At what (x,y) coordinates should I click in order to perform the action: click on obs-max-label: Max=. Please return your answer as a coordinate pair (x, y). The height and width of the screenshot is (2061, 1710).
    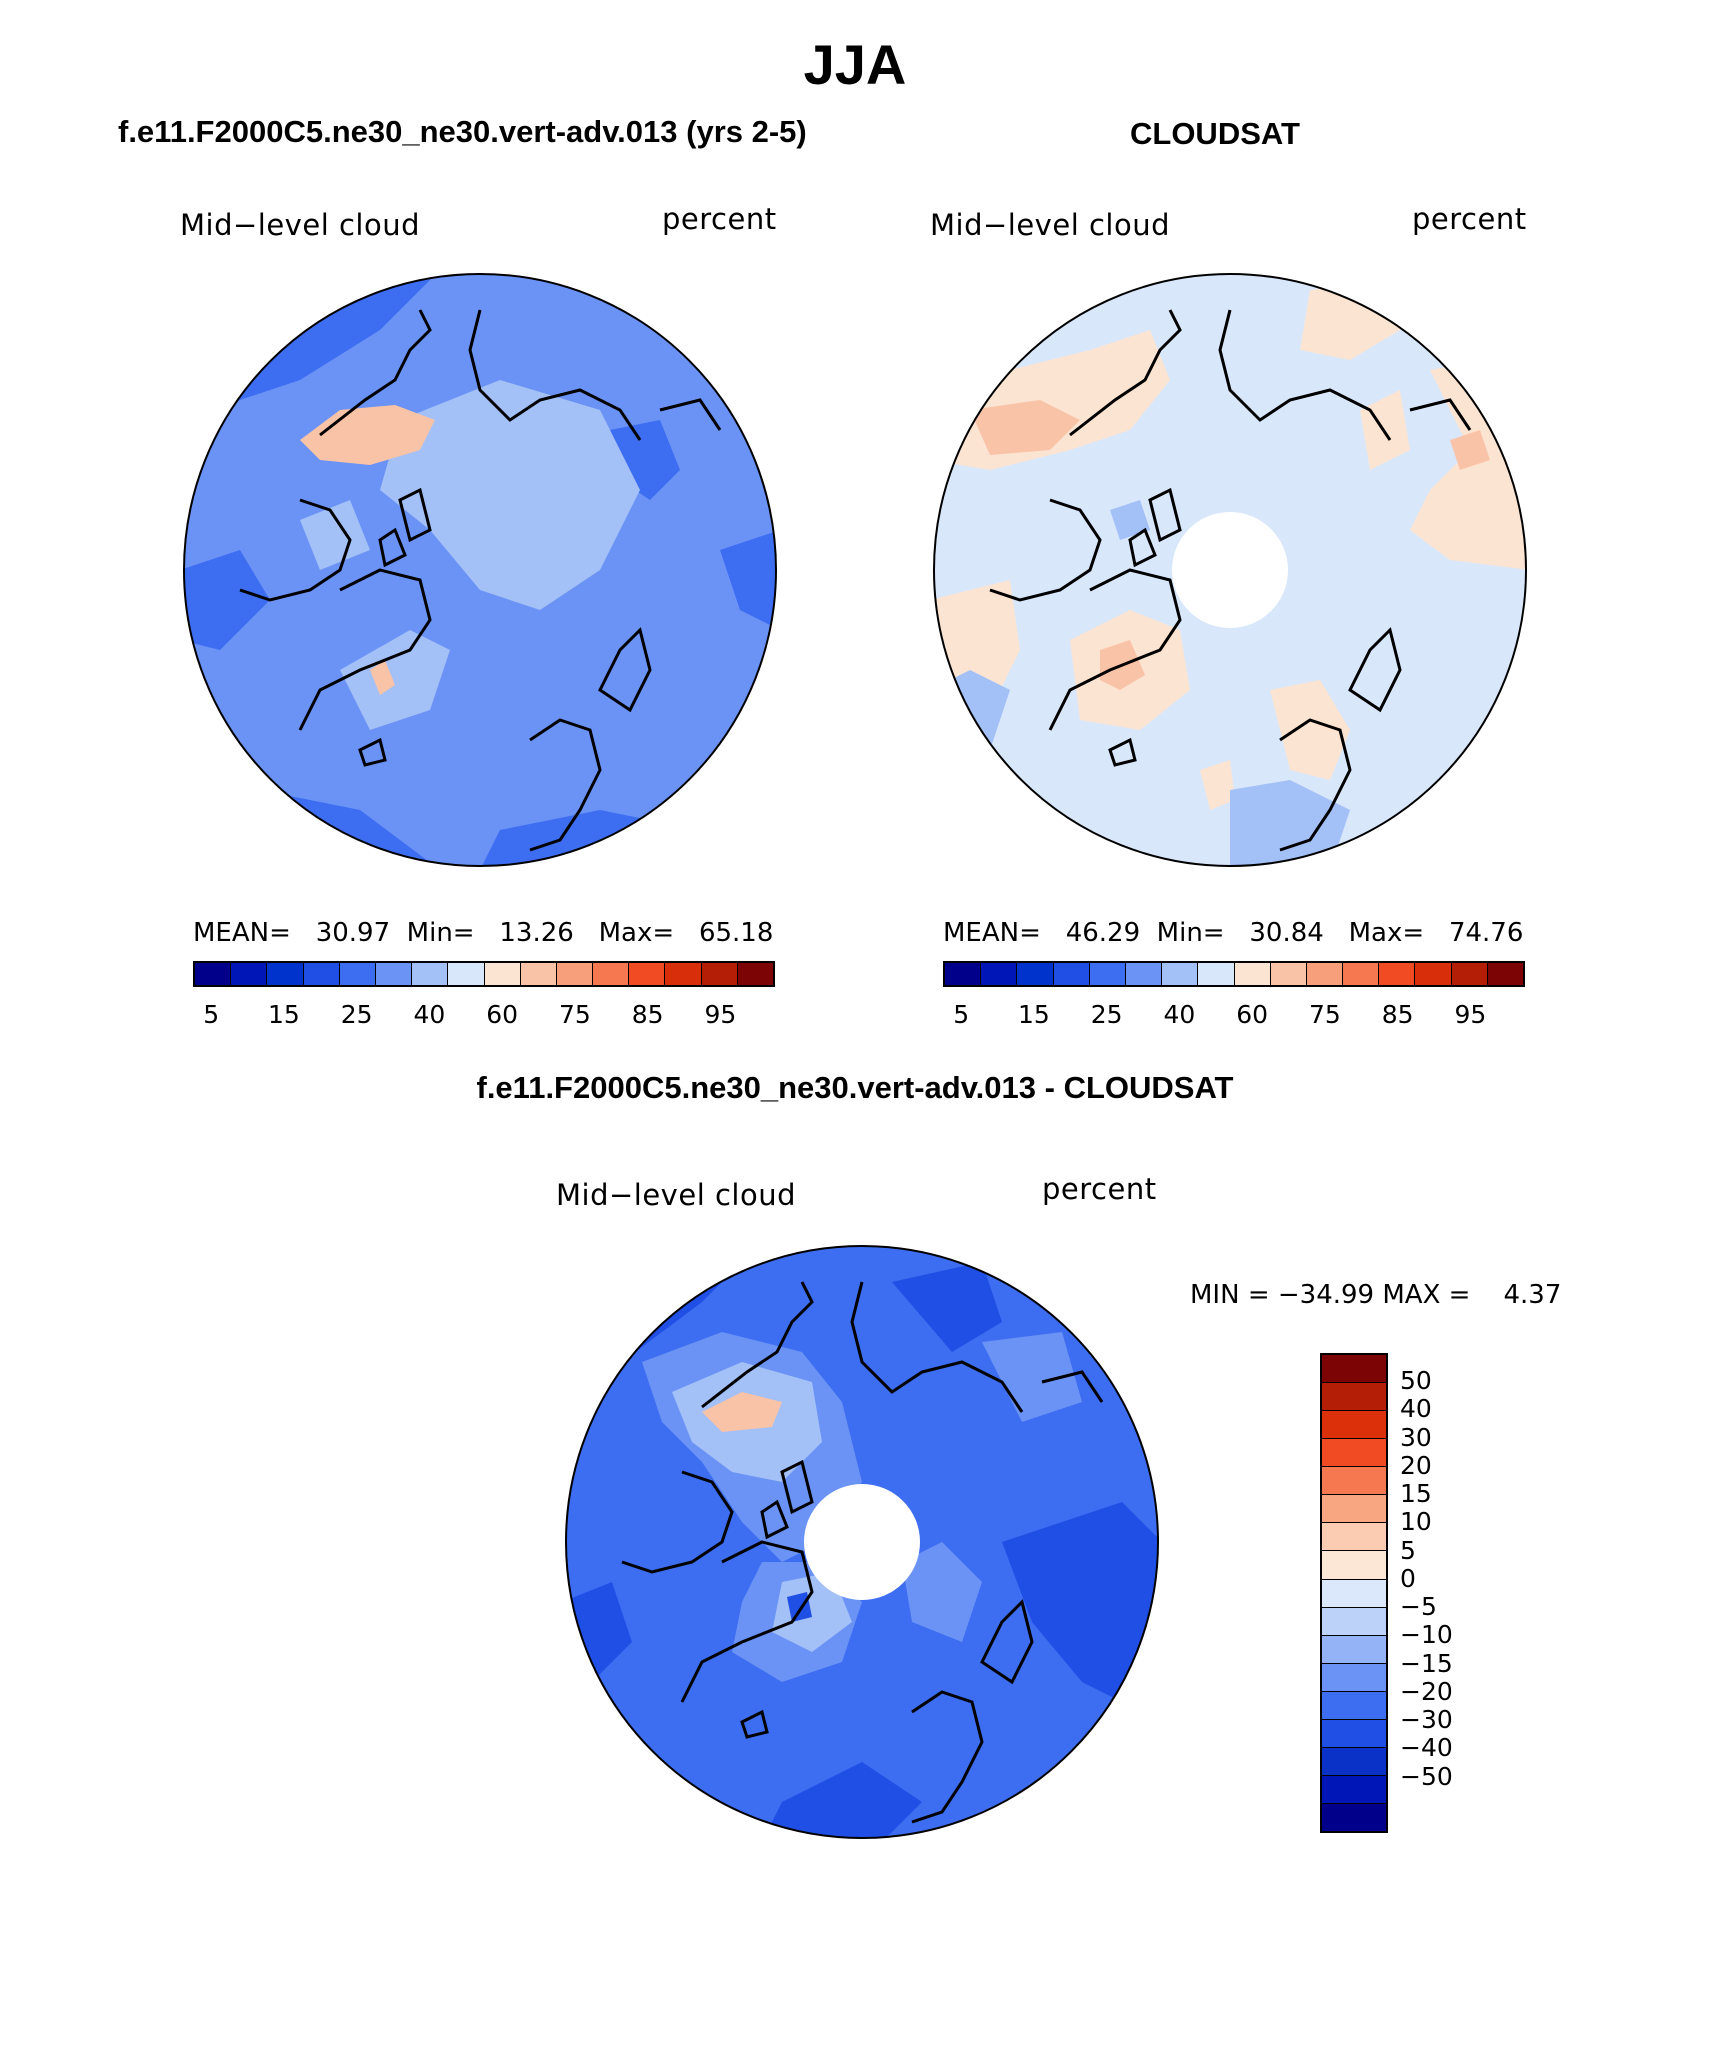
    Looking at the image, I should click on (1386, 933).